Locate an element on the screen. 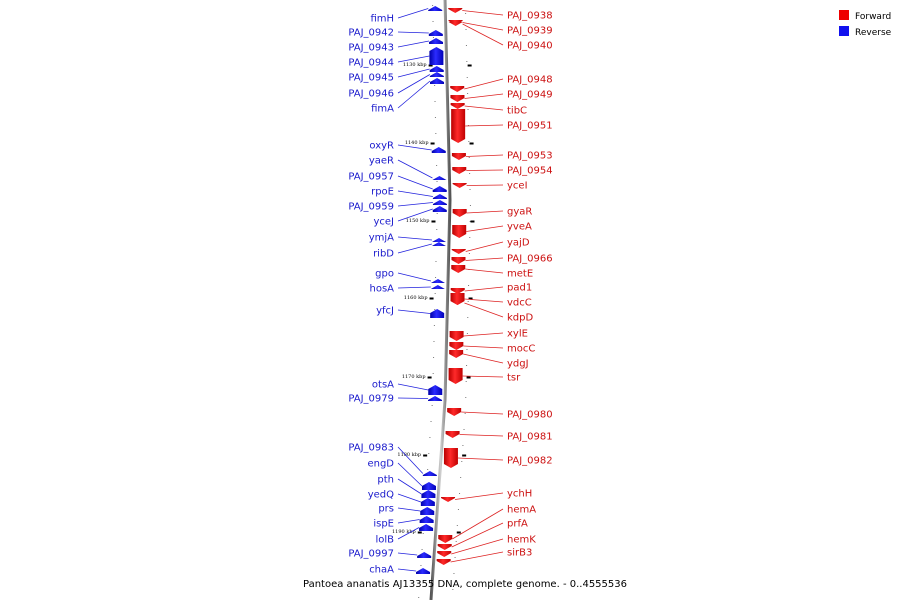  reverse-gene-label: PAJ_0983 is located at coordinates (371, 448).